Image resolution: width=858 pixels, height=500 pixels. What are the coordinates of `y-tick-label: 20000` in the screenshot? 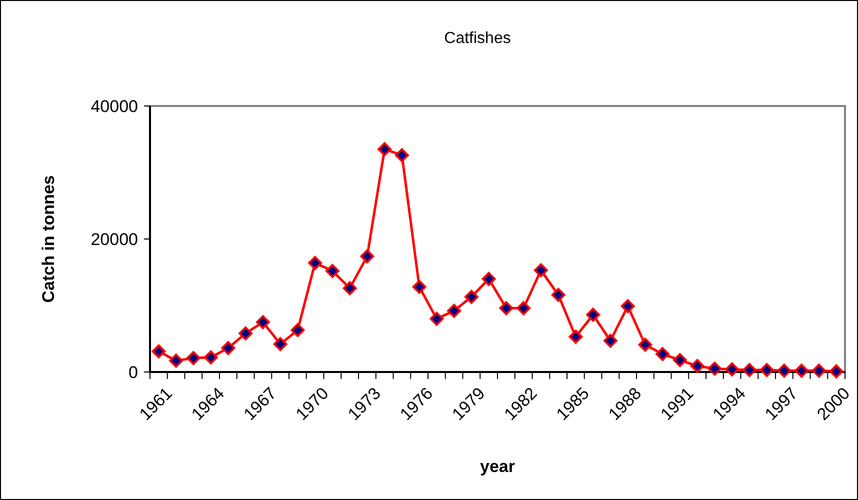 It's located at (114, 239).